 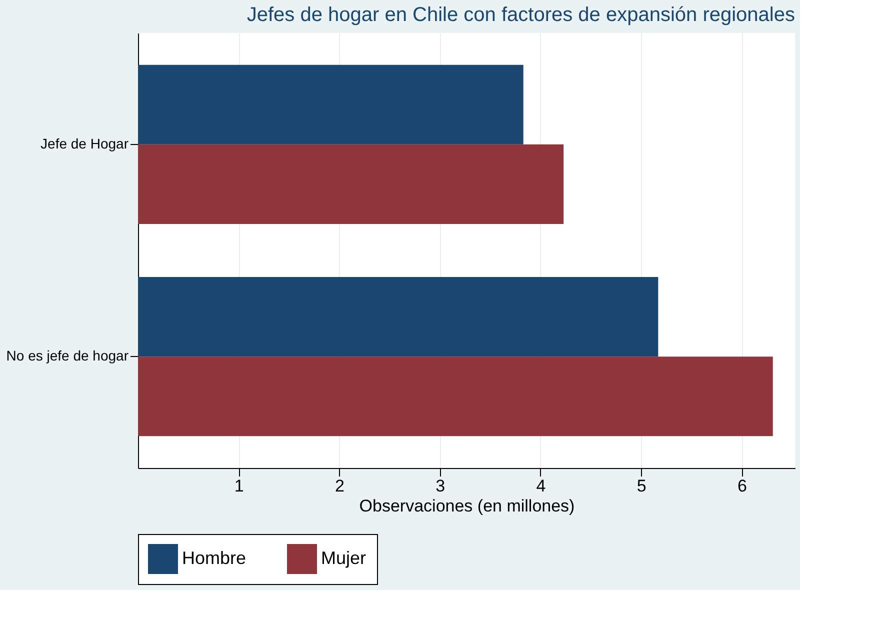 What do you see at coordinates (520, 15) in the screenshot?
I see `chart-title: Jefes de hogar en Chile con factores de expansión regionales` at bounding box center [520, 15].